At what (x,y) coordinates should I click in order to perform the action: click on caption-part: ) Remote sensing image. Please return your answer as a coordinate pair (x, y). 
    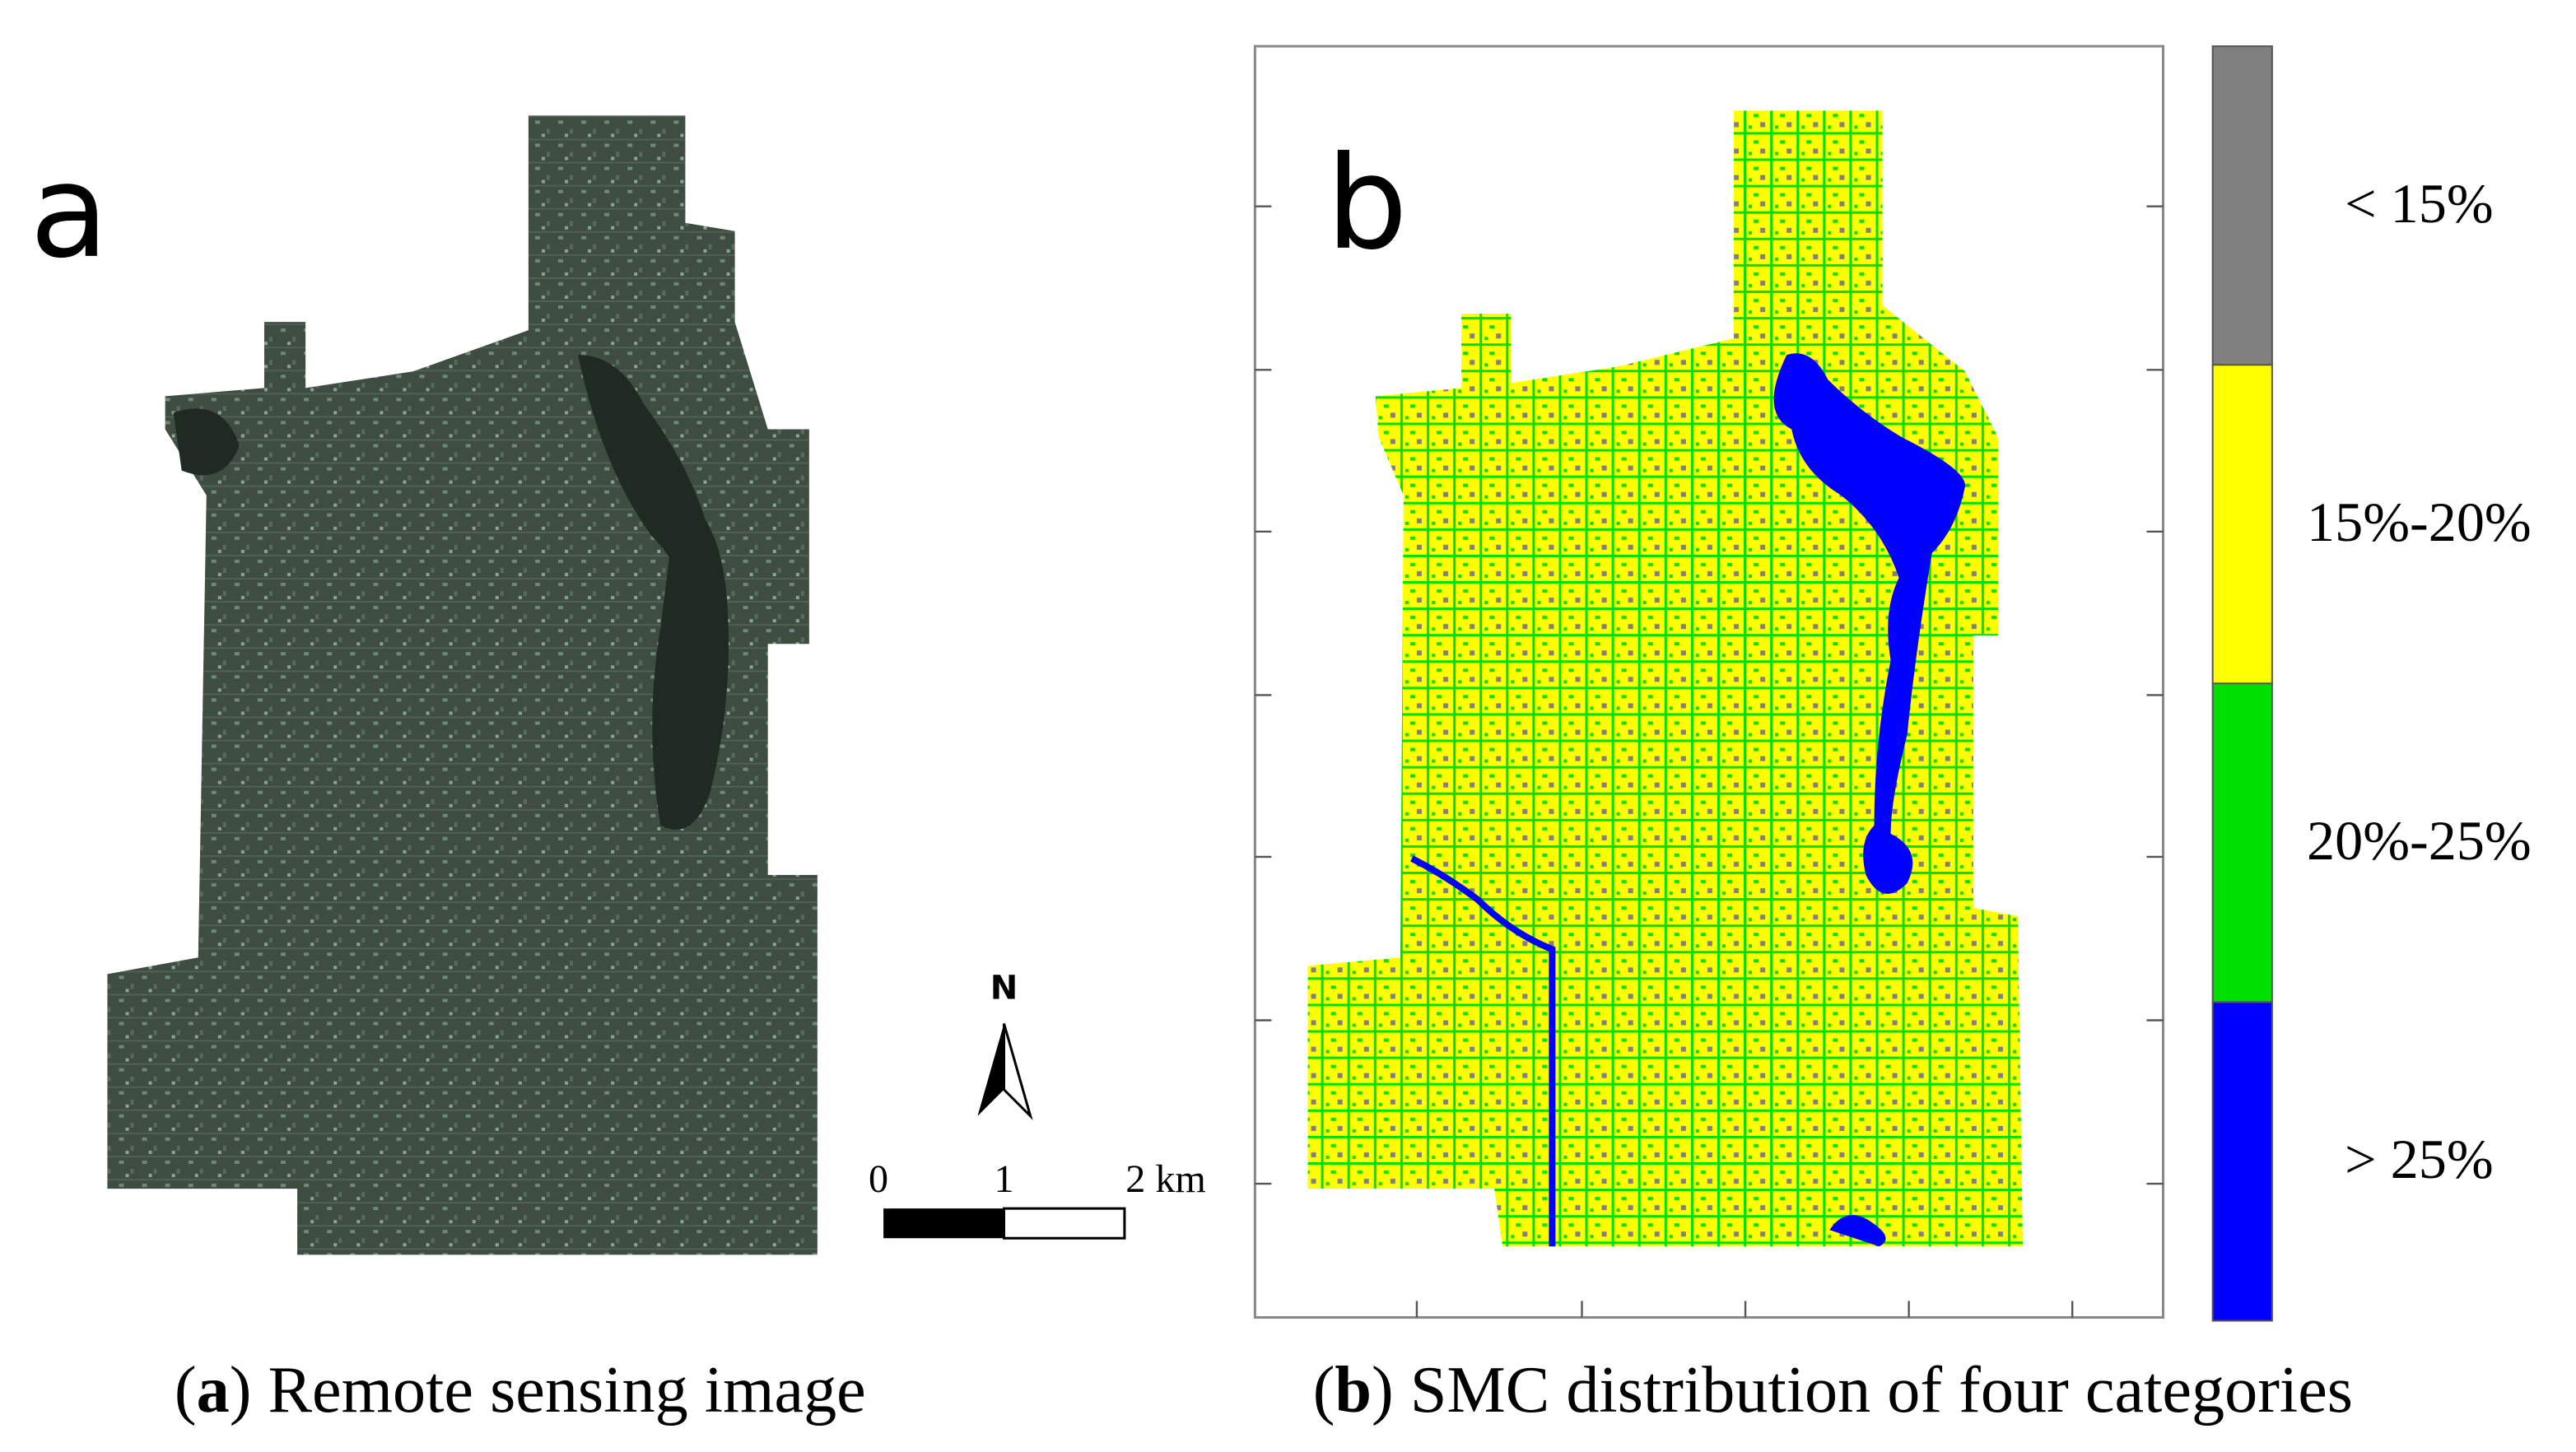
    Looking at the image, I should click on (548, 1390).